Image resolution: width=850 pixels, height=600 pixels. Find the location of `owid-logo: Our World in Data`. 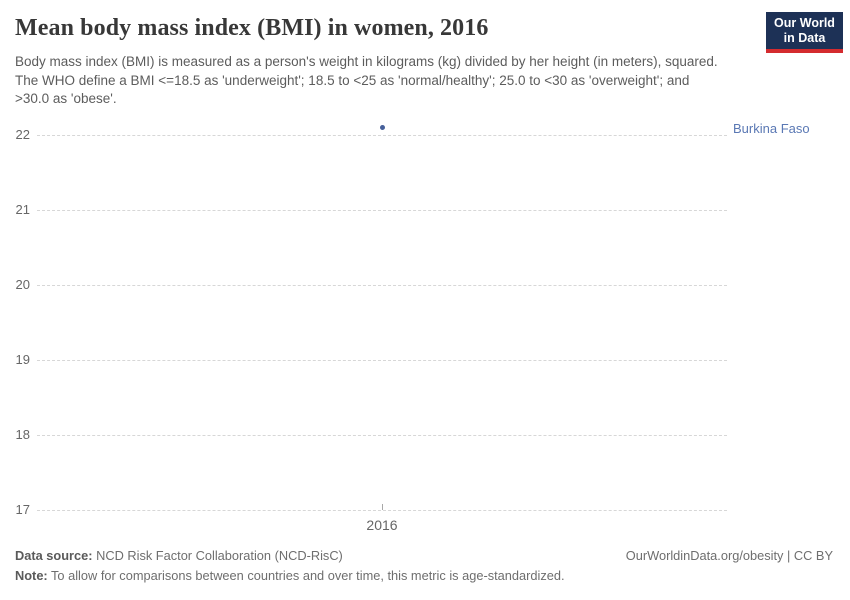

owid-logo: Our World in Data is located at coordinates (804, 32).